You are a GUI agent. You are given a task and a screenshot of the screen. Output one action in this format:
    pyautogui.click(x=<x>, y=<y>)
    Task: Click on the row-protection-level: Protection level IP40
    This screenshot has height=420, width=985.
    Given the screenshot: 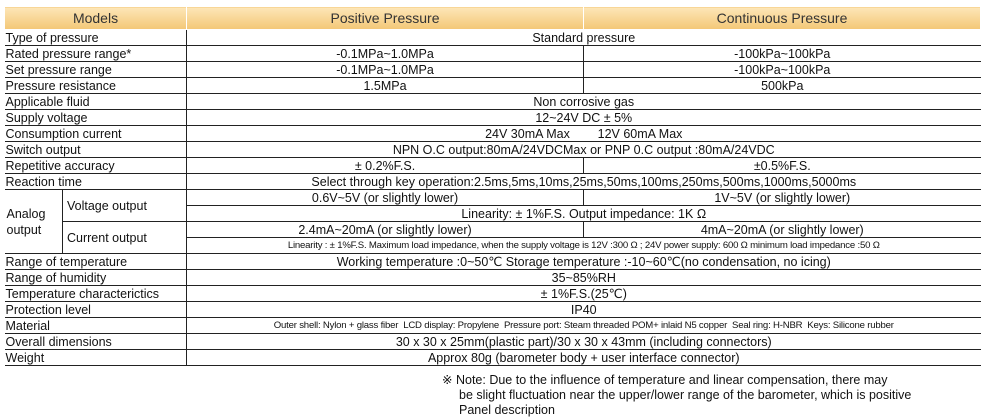 What is the action you would take?
    pyautogui.click(x=492, y=309)
    